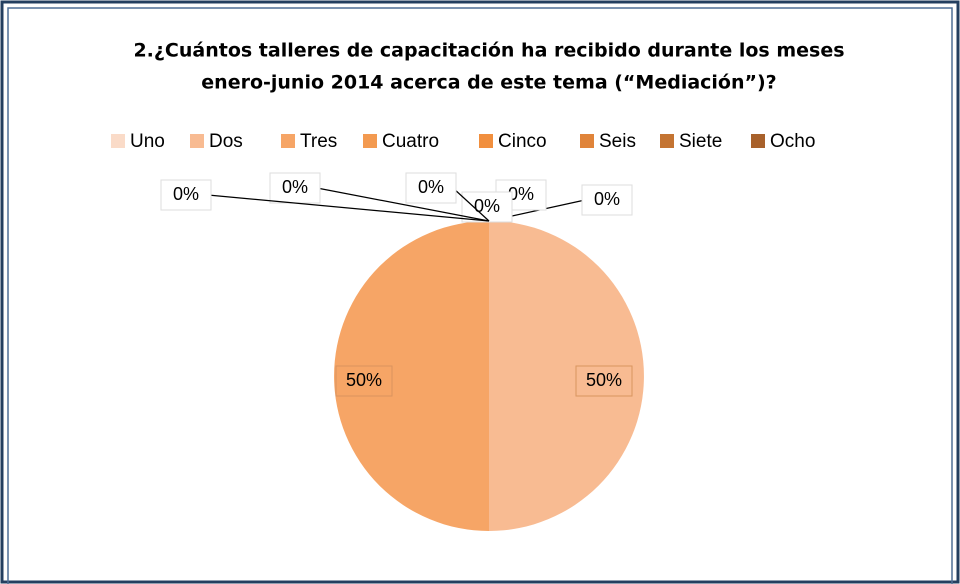 The width and height of the screenshot is (960, 584). I want to click on legend-label: Dos, so click(226, 141).